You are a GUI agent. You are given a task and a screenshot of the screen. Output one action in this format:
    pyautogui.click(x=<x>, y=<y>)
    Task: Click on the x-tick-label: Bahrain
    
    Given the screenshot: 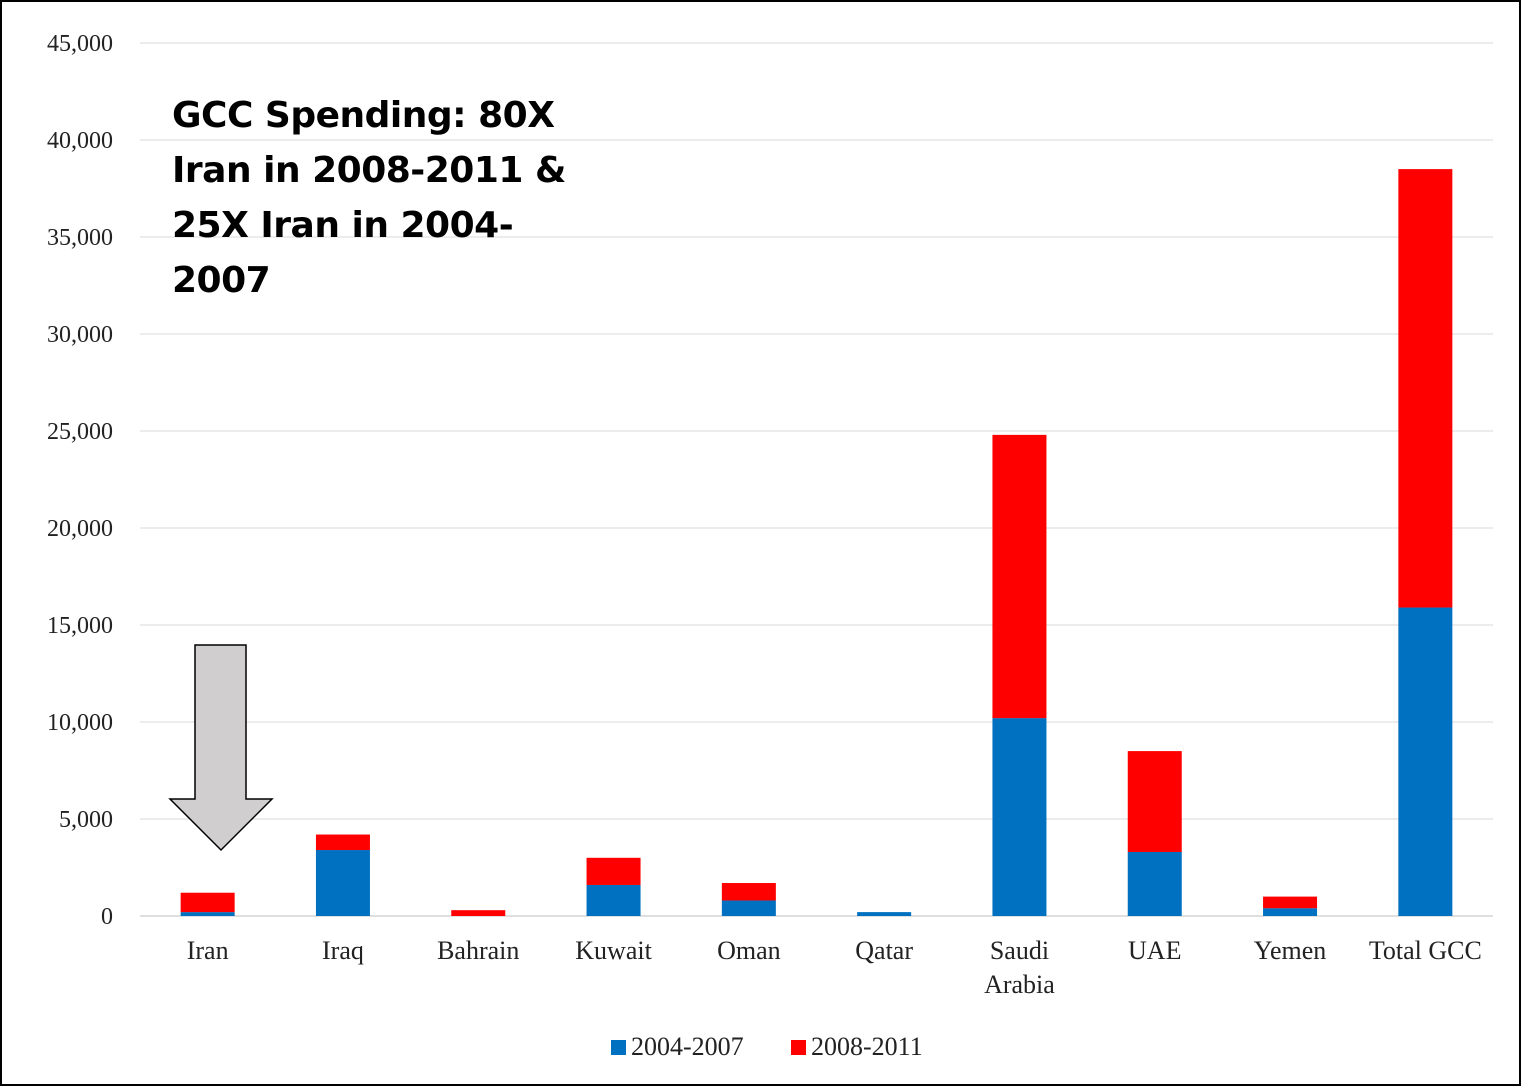 What is the action you would take?
    pyautogui.click(x=478, y=950)
    